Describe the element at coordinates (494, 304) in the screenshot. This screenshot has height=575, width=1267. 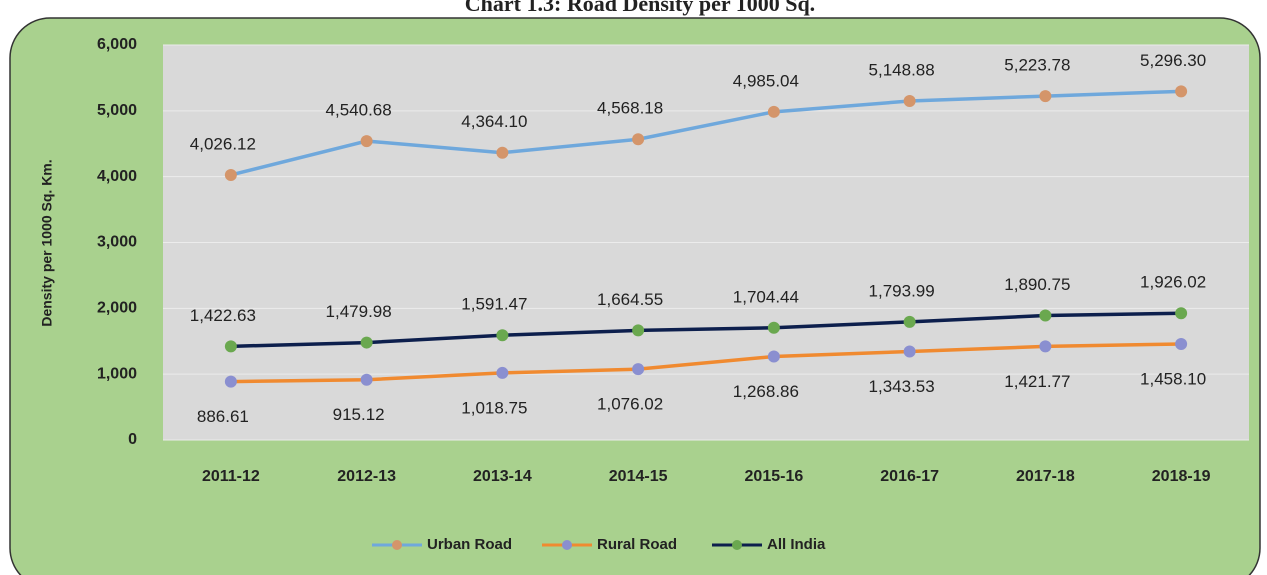
I see `data-label: 1,591.47` at that location.